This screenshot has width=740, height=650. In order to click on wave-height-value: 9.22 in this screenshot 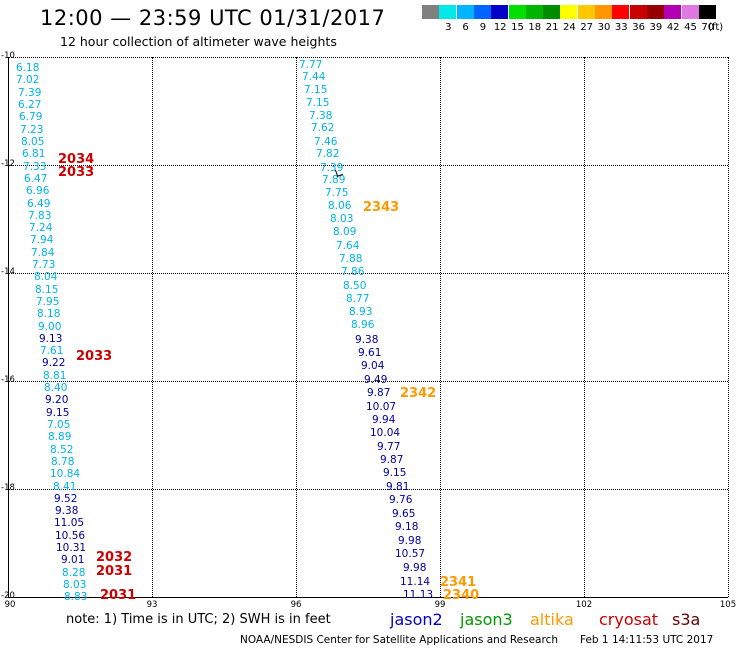, I will do `click(54, 363)`.